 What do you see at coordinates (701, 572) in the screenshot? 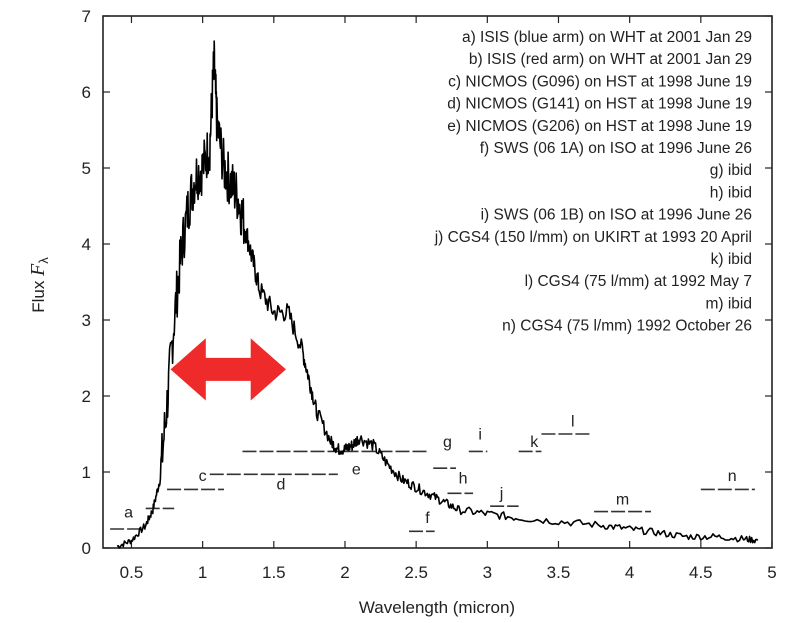
I see `x-tick-label: 4.5` at bounding box center [701, 572].